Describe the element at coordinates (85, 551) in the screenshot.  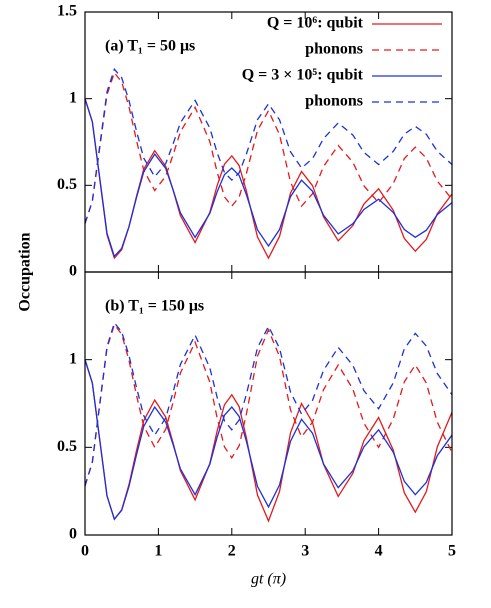
I see `x-tick-label: 0` at that location.